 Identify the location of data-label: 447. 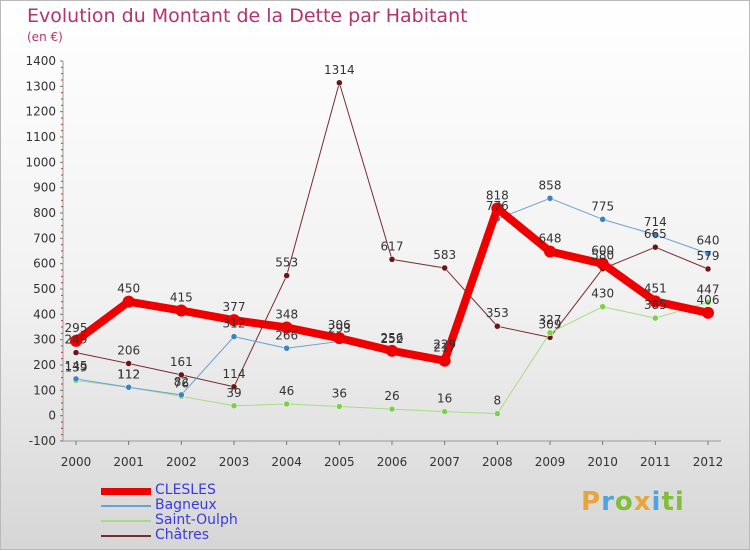
(708, 289).